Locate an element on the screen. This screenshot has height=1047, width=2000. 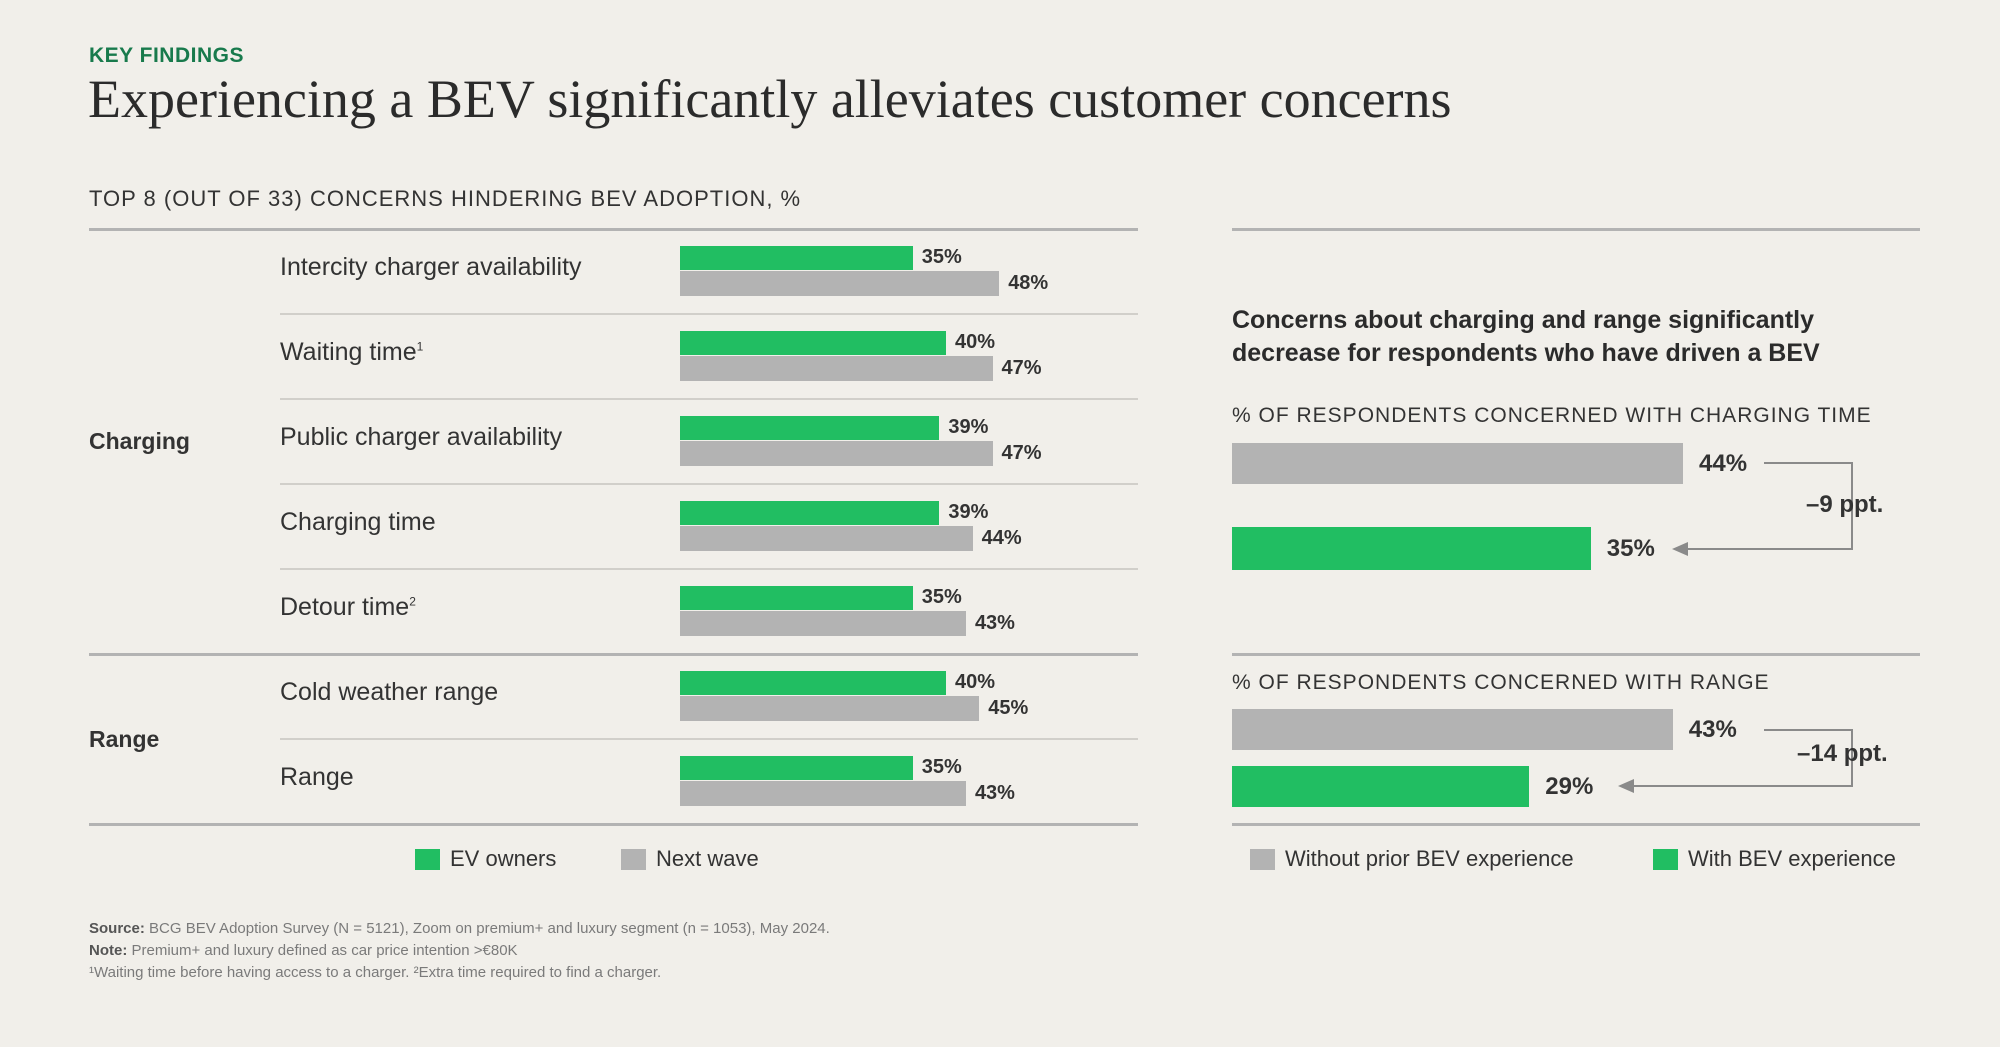
legend-without-bev: Without prior BEV experience is located at coordinates (1412, 859).